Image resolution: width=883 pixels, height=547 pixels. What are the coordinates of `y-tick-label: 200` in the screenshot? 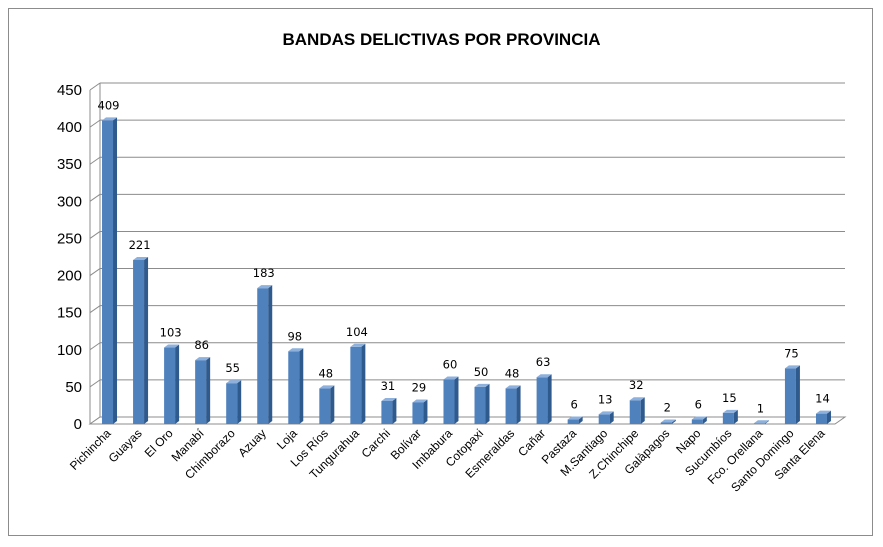 It's located at (69, 276).